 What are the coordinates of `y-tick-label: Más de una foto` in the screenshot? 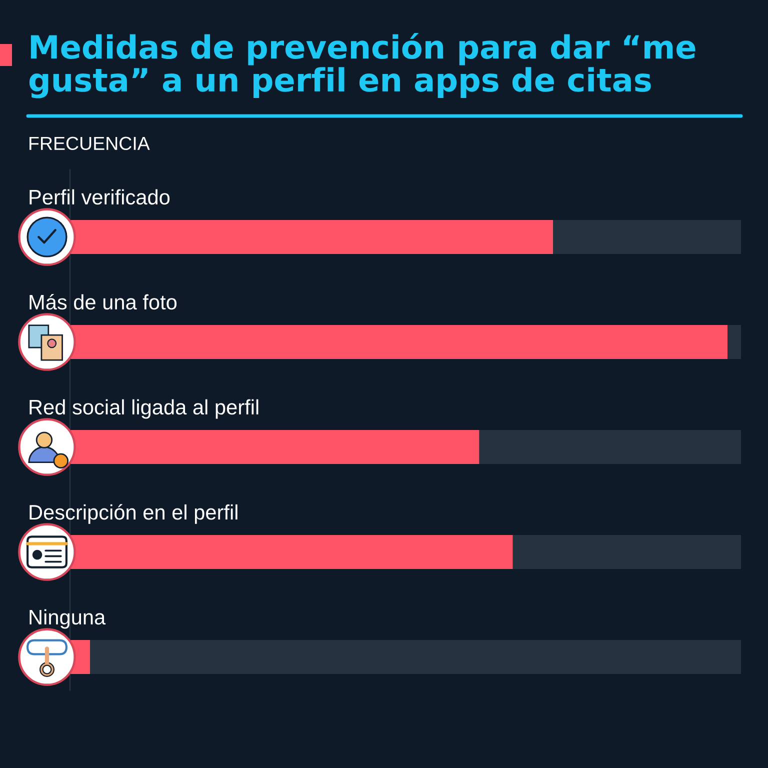 It's located at (103, 302).